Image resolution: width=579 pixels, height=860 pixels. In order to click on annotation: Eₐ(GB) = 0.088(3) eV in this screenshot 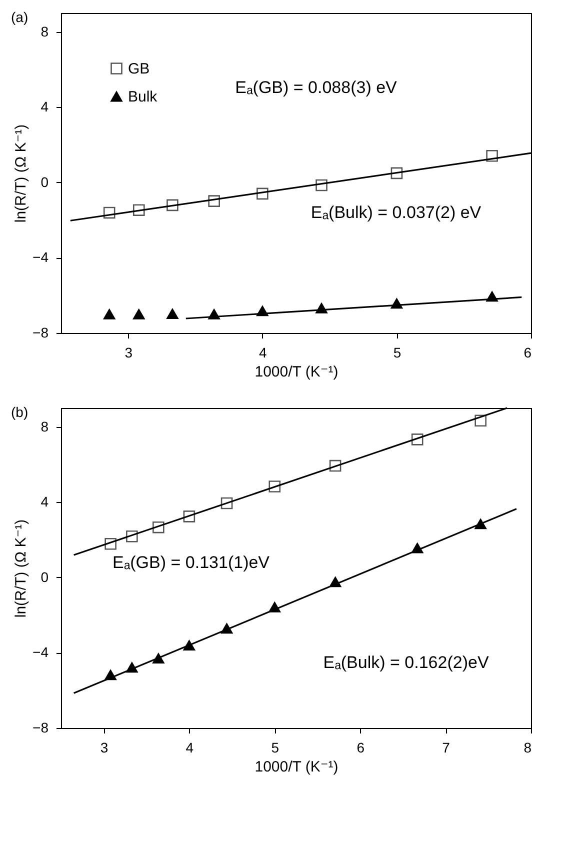, I will do `click(316, 87)`.